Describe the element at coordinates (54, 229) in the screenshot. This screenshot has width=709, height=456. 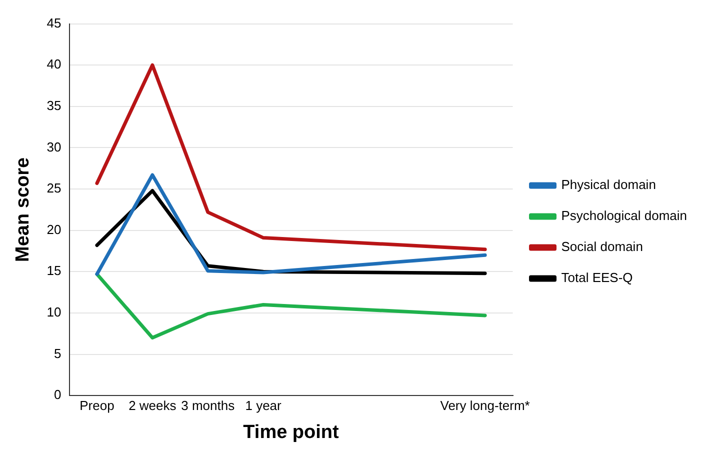
I see `y-tick-label: 20` at that location.